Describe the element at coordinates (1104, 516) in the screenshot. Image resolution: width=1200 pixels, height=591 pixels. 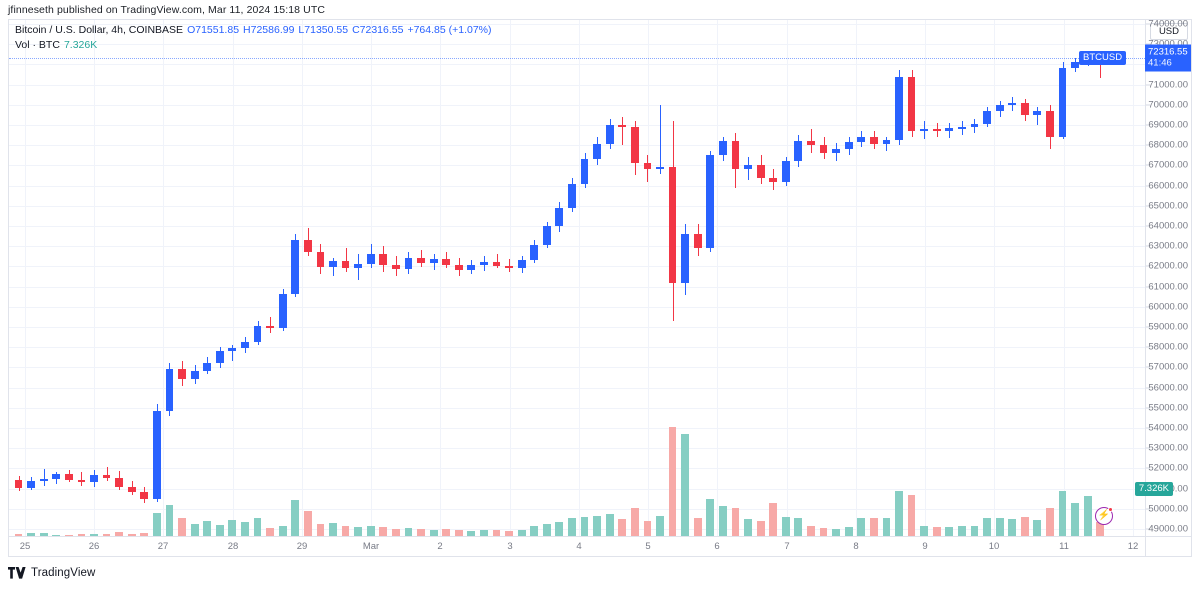
I see `realtime-lightning-icon: ⚡` at that location.